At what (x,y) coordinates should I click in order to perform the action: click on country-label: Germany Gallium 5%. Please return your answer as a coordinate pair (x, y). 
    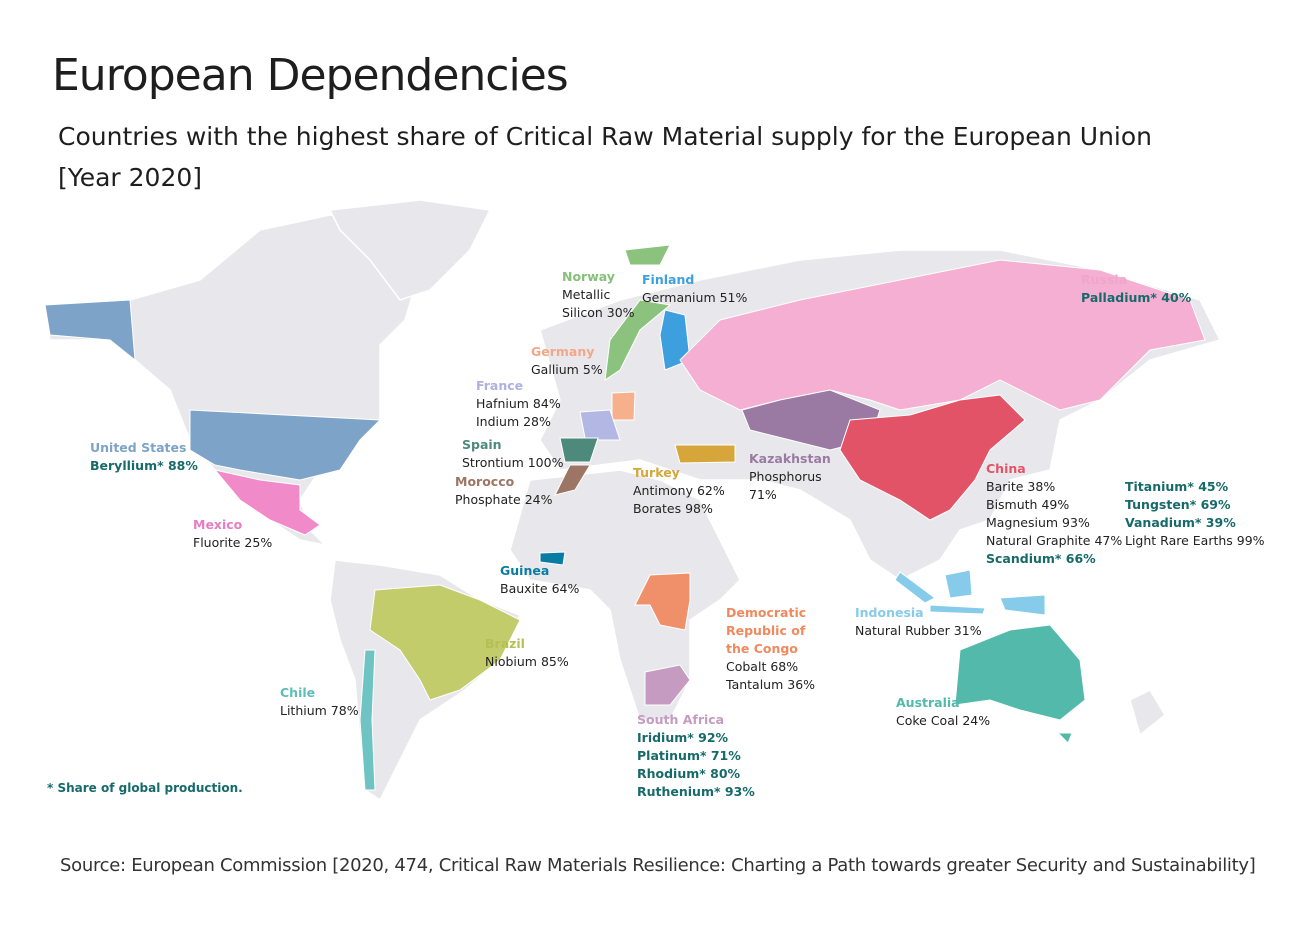
    Looking at the image, I should click on (567, 361).